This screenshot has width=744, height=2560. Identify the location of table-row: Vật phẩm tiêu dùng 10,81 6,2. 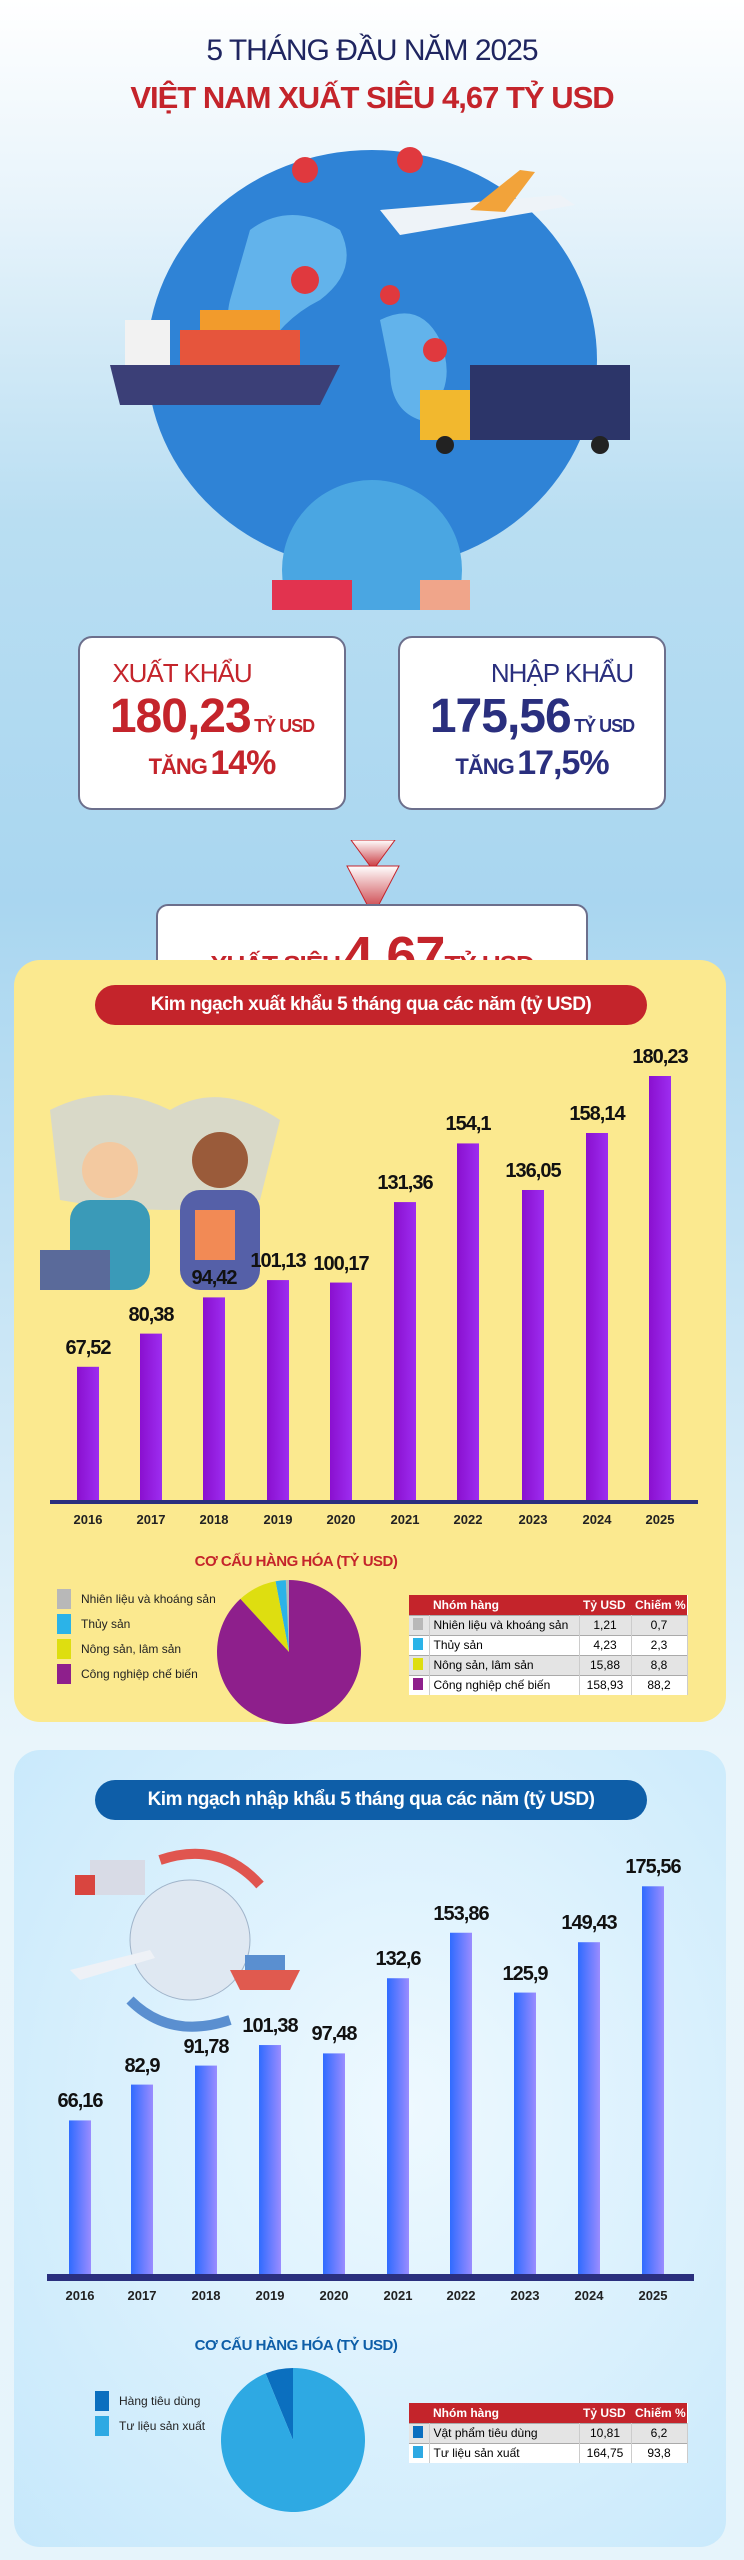
(548, 2432).